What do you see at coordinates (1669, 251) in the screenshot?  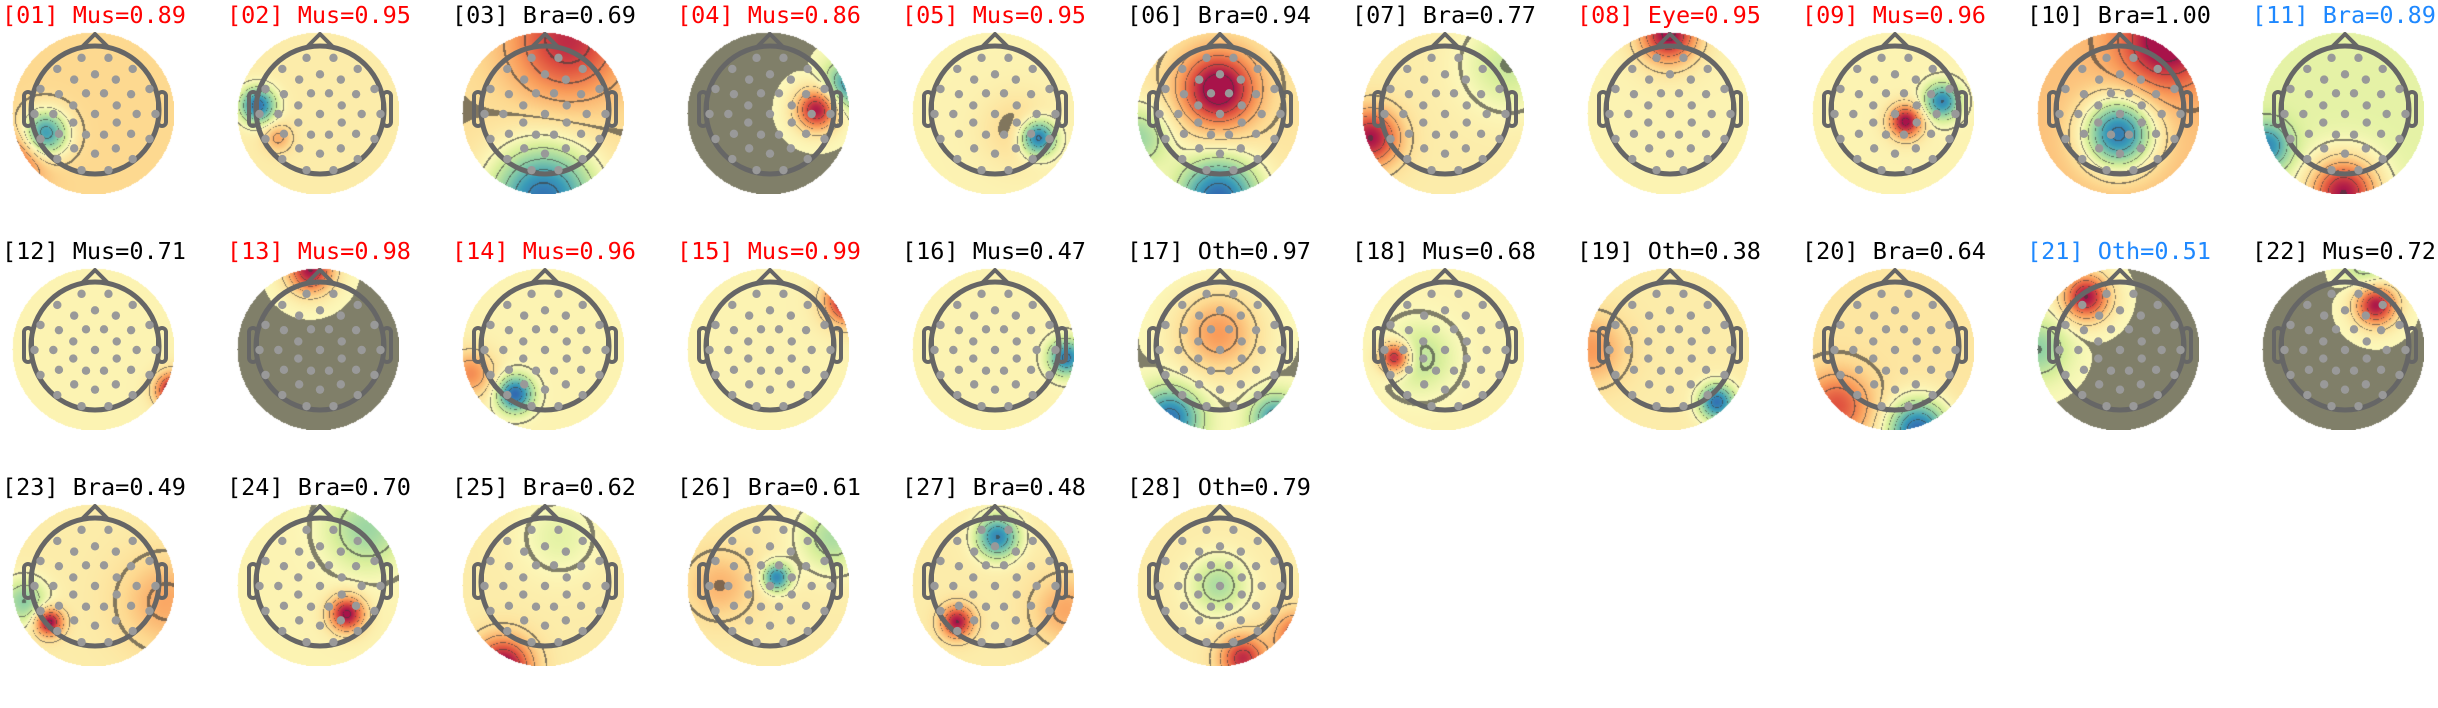 I see `component-label: [19] Oth=0.38` at bounding box center [1669, 251].